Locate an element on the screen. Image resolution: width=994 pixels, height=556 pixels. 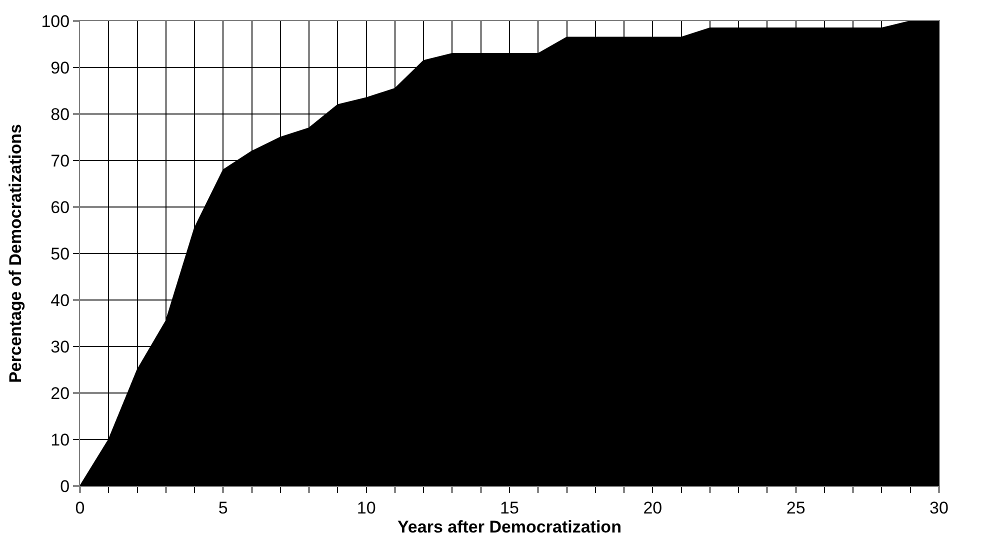
y-tick-label: 40 is located at coordinates (60, 300).